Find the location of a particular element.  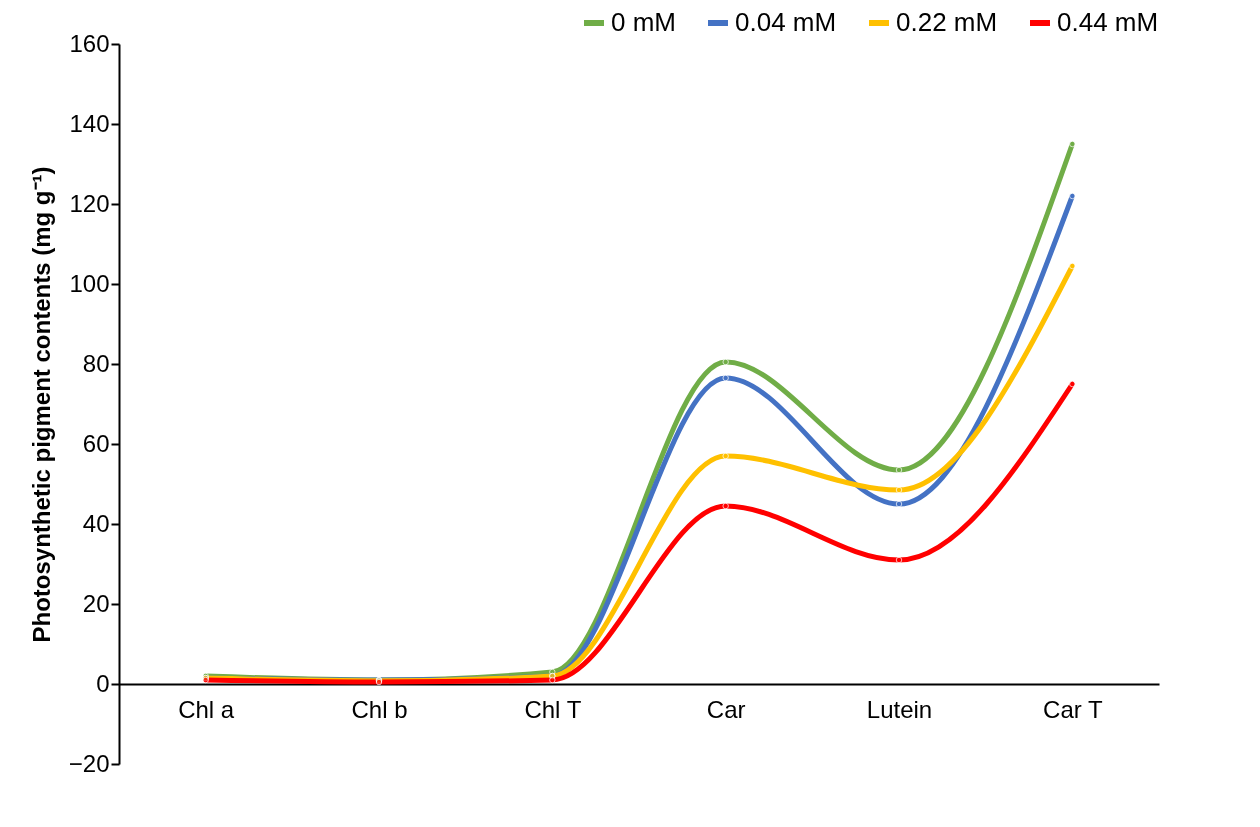

y-tick-label: 60 is located at coordinates (96, 443).